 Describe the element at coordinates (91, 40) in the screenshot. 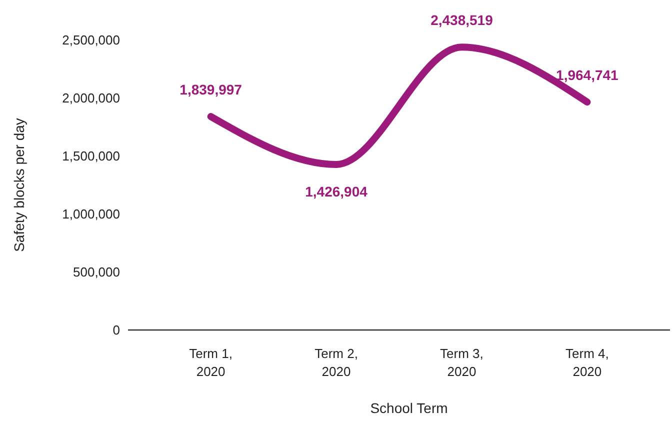

I see `y-tick-label: 2,500,000` at that location.